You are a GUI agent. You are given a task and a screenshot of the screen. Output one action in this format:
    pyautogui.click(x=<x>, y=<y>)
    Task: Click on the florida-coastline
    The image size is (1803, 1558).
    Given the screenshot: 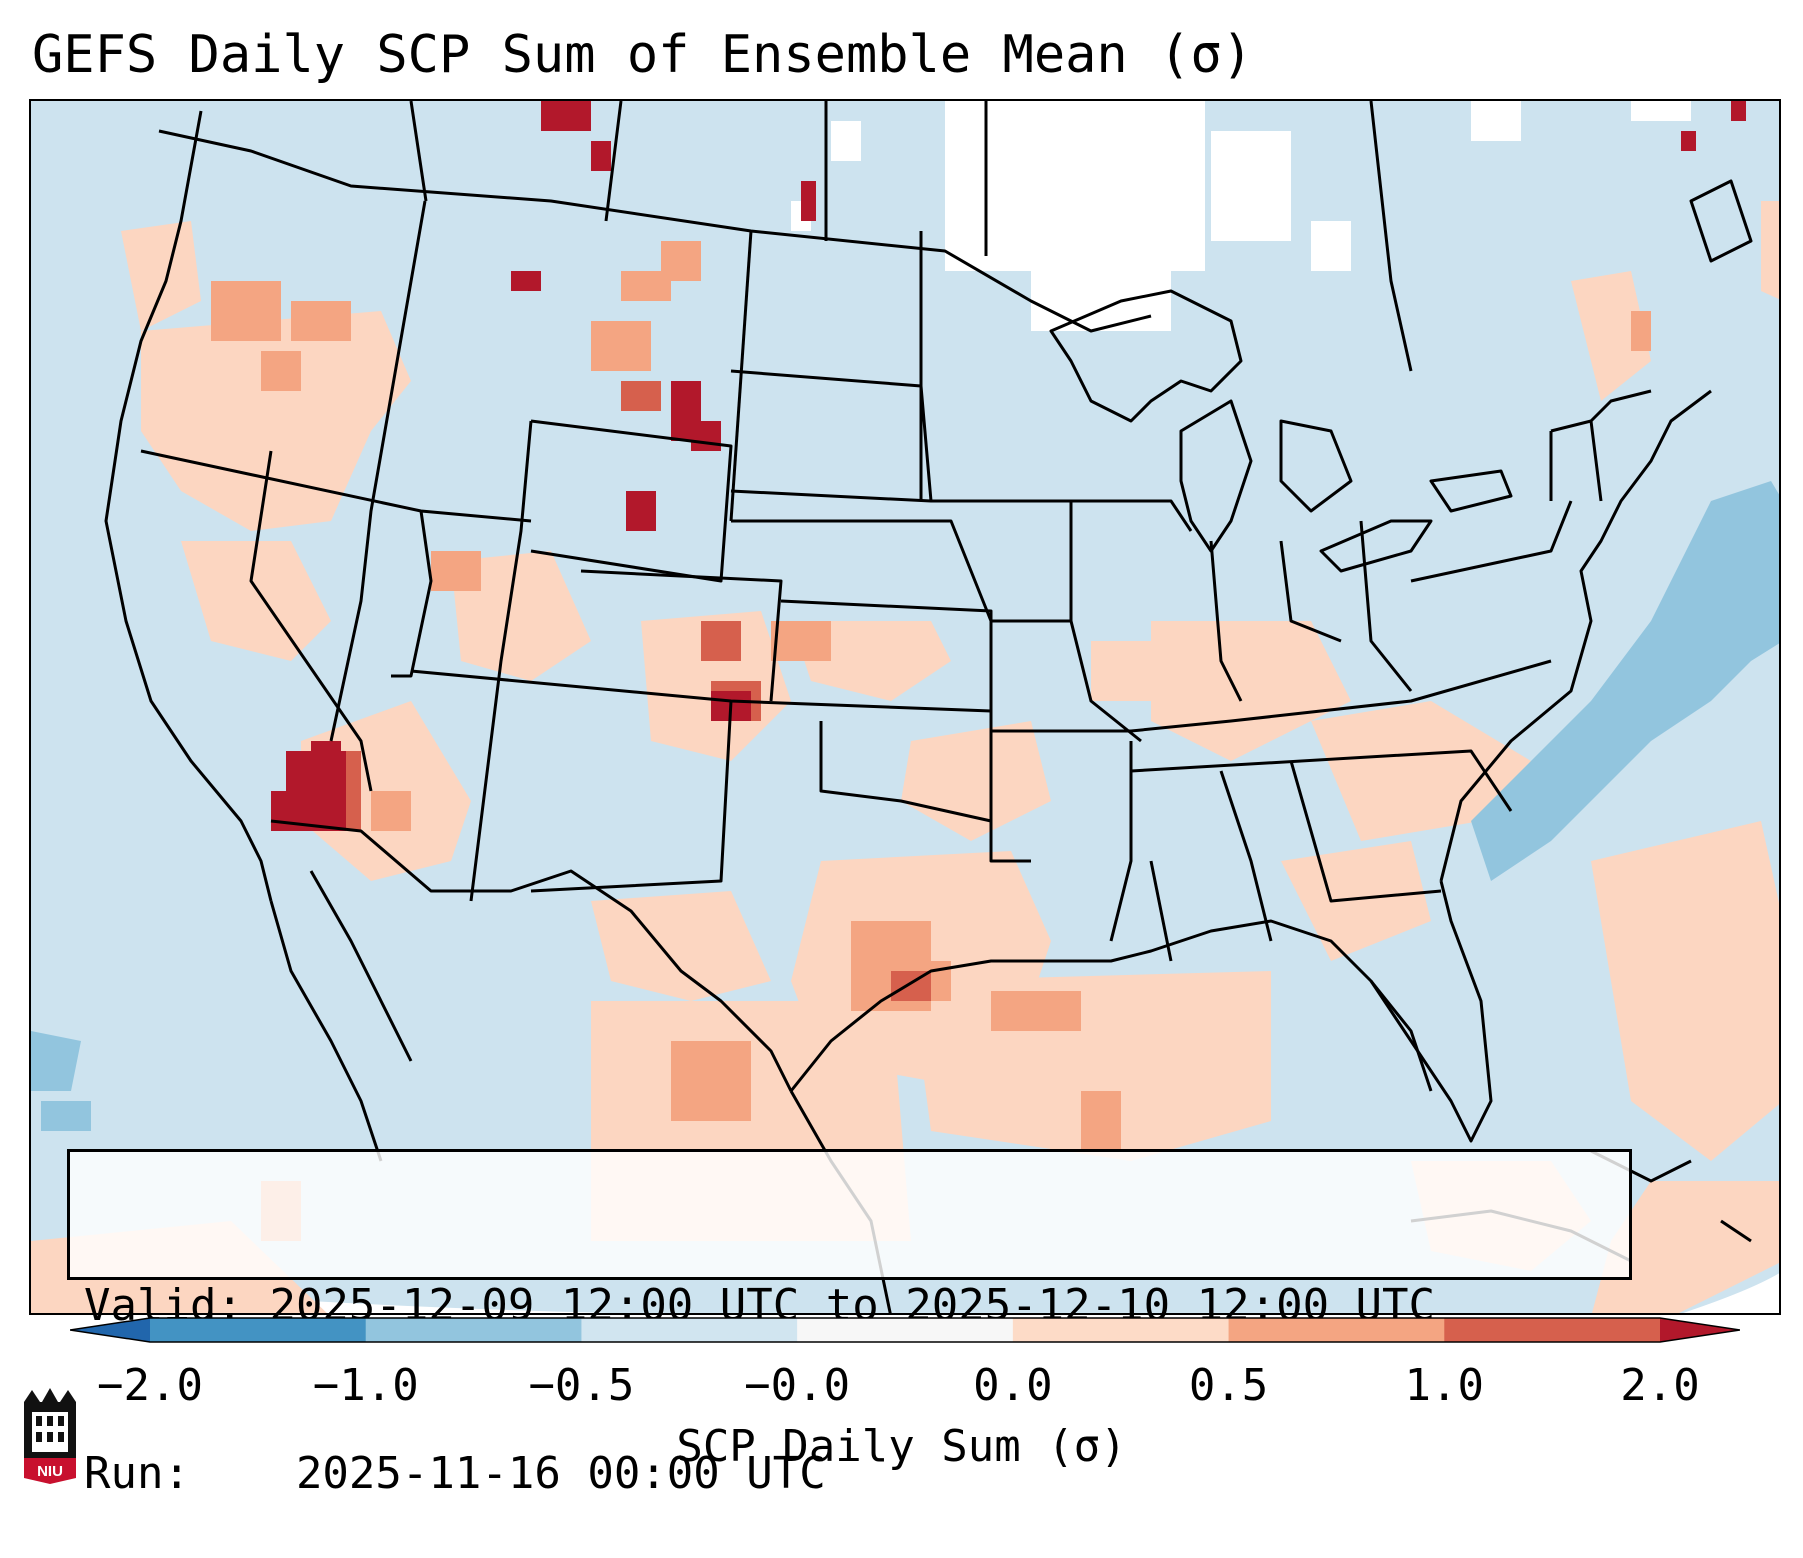 What is the action you would take?
    pyautogui.click(x=1431, y=1011)
    